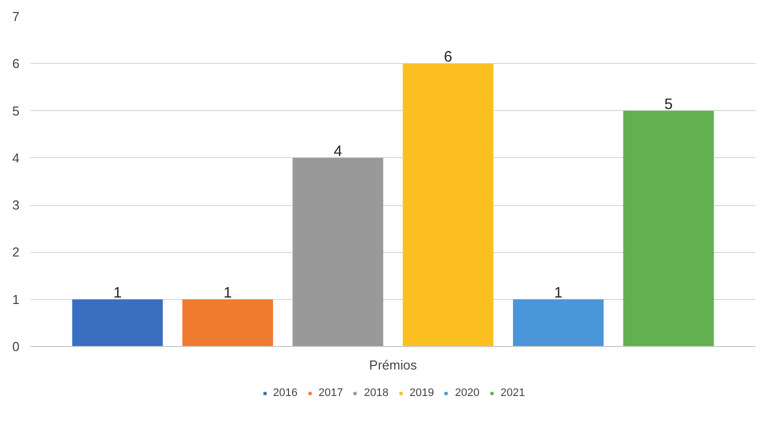 The image size is (777, 439). What do you see at coordinates (467, 393) in the screenshot?
I see `legend-label: 2020` at bounding box center [467, 393].